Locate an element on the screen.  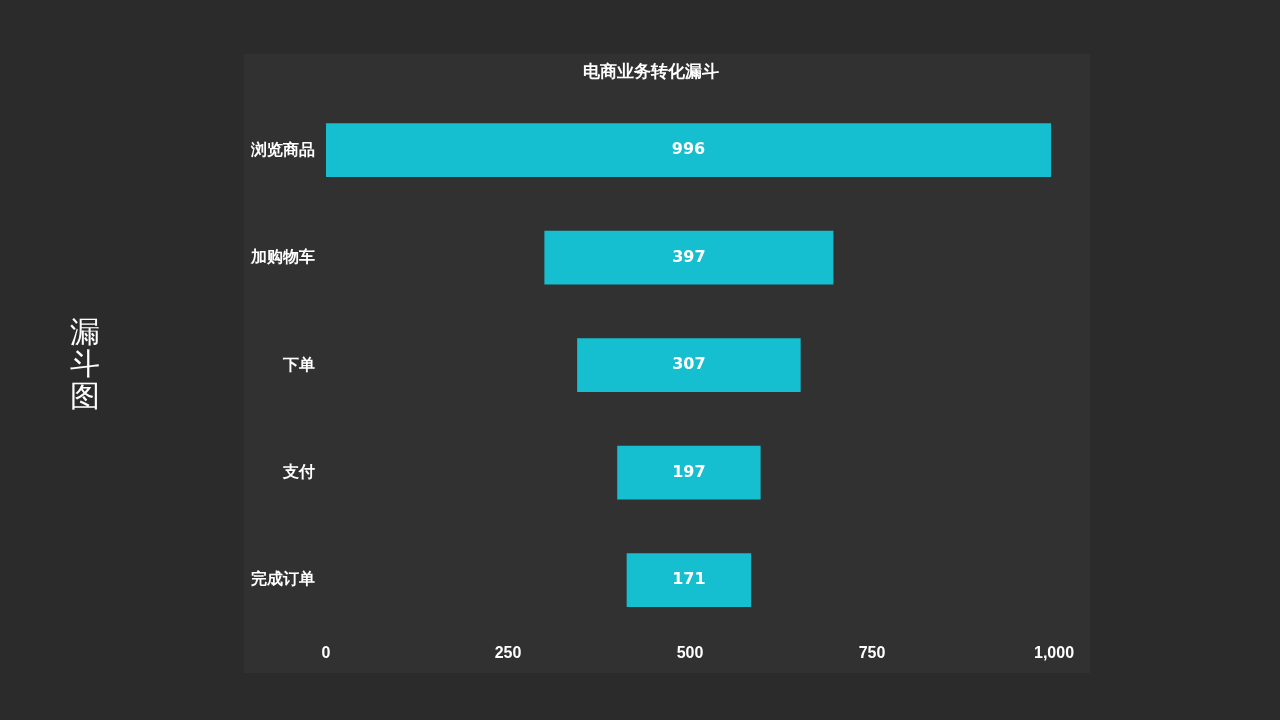
x-tick-label: 250 is located at coordinates (508, 652).